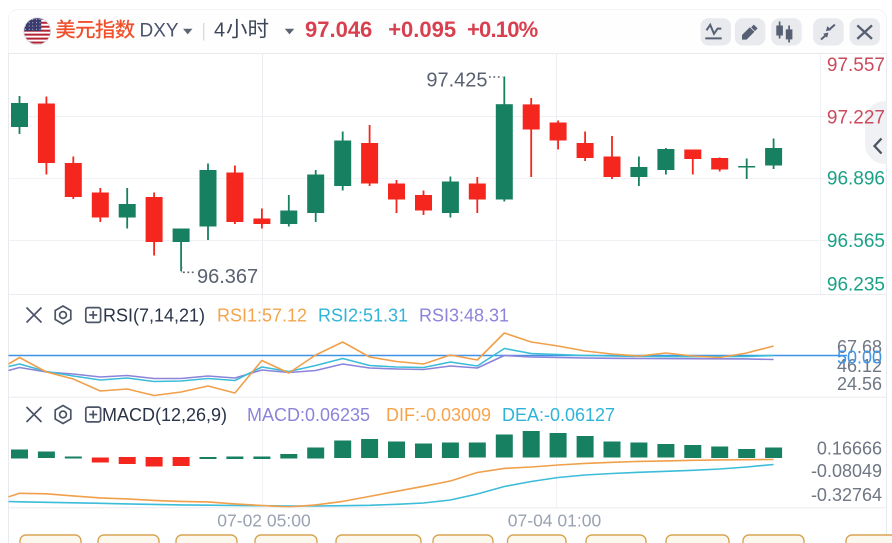 The image size is (892, 543). I want to click on svg-text: DXY, so click(159, 30).